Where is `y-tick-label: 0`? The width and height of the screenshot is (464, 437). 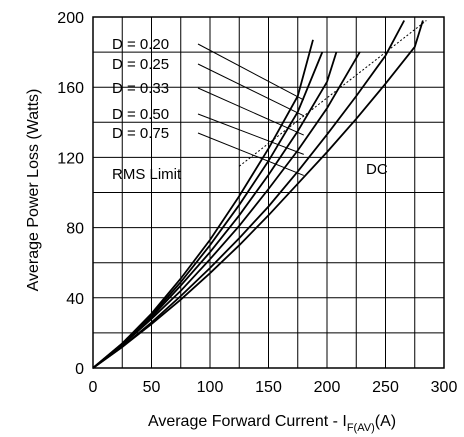 y-tick-label: 0 is located at coordinates (79, 369).